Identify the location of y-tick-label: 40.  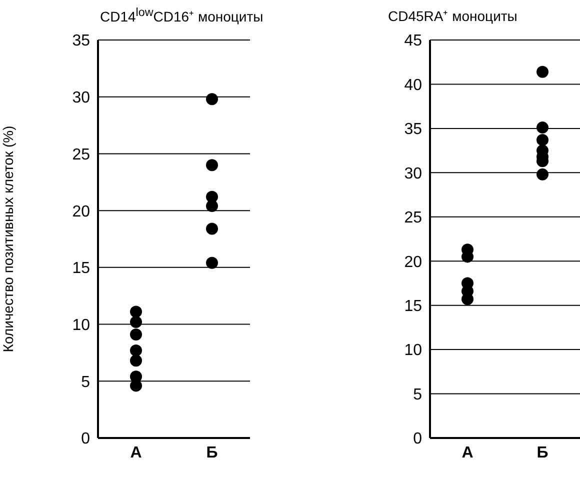
(413, 85).